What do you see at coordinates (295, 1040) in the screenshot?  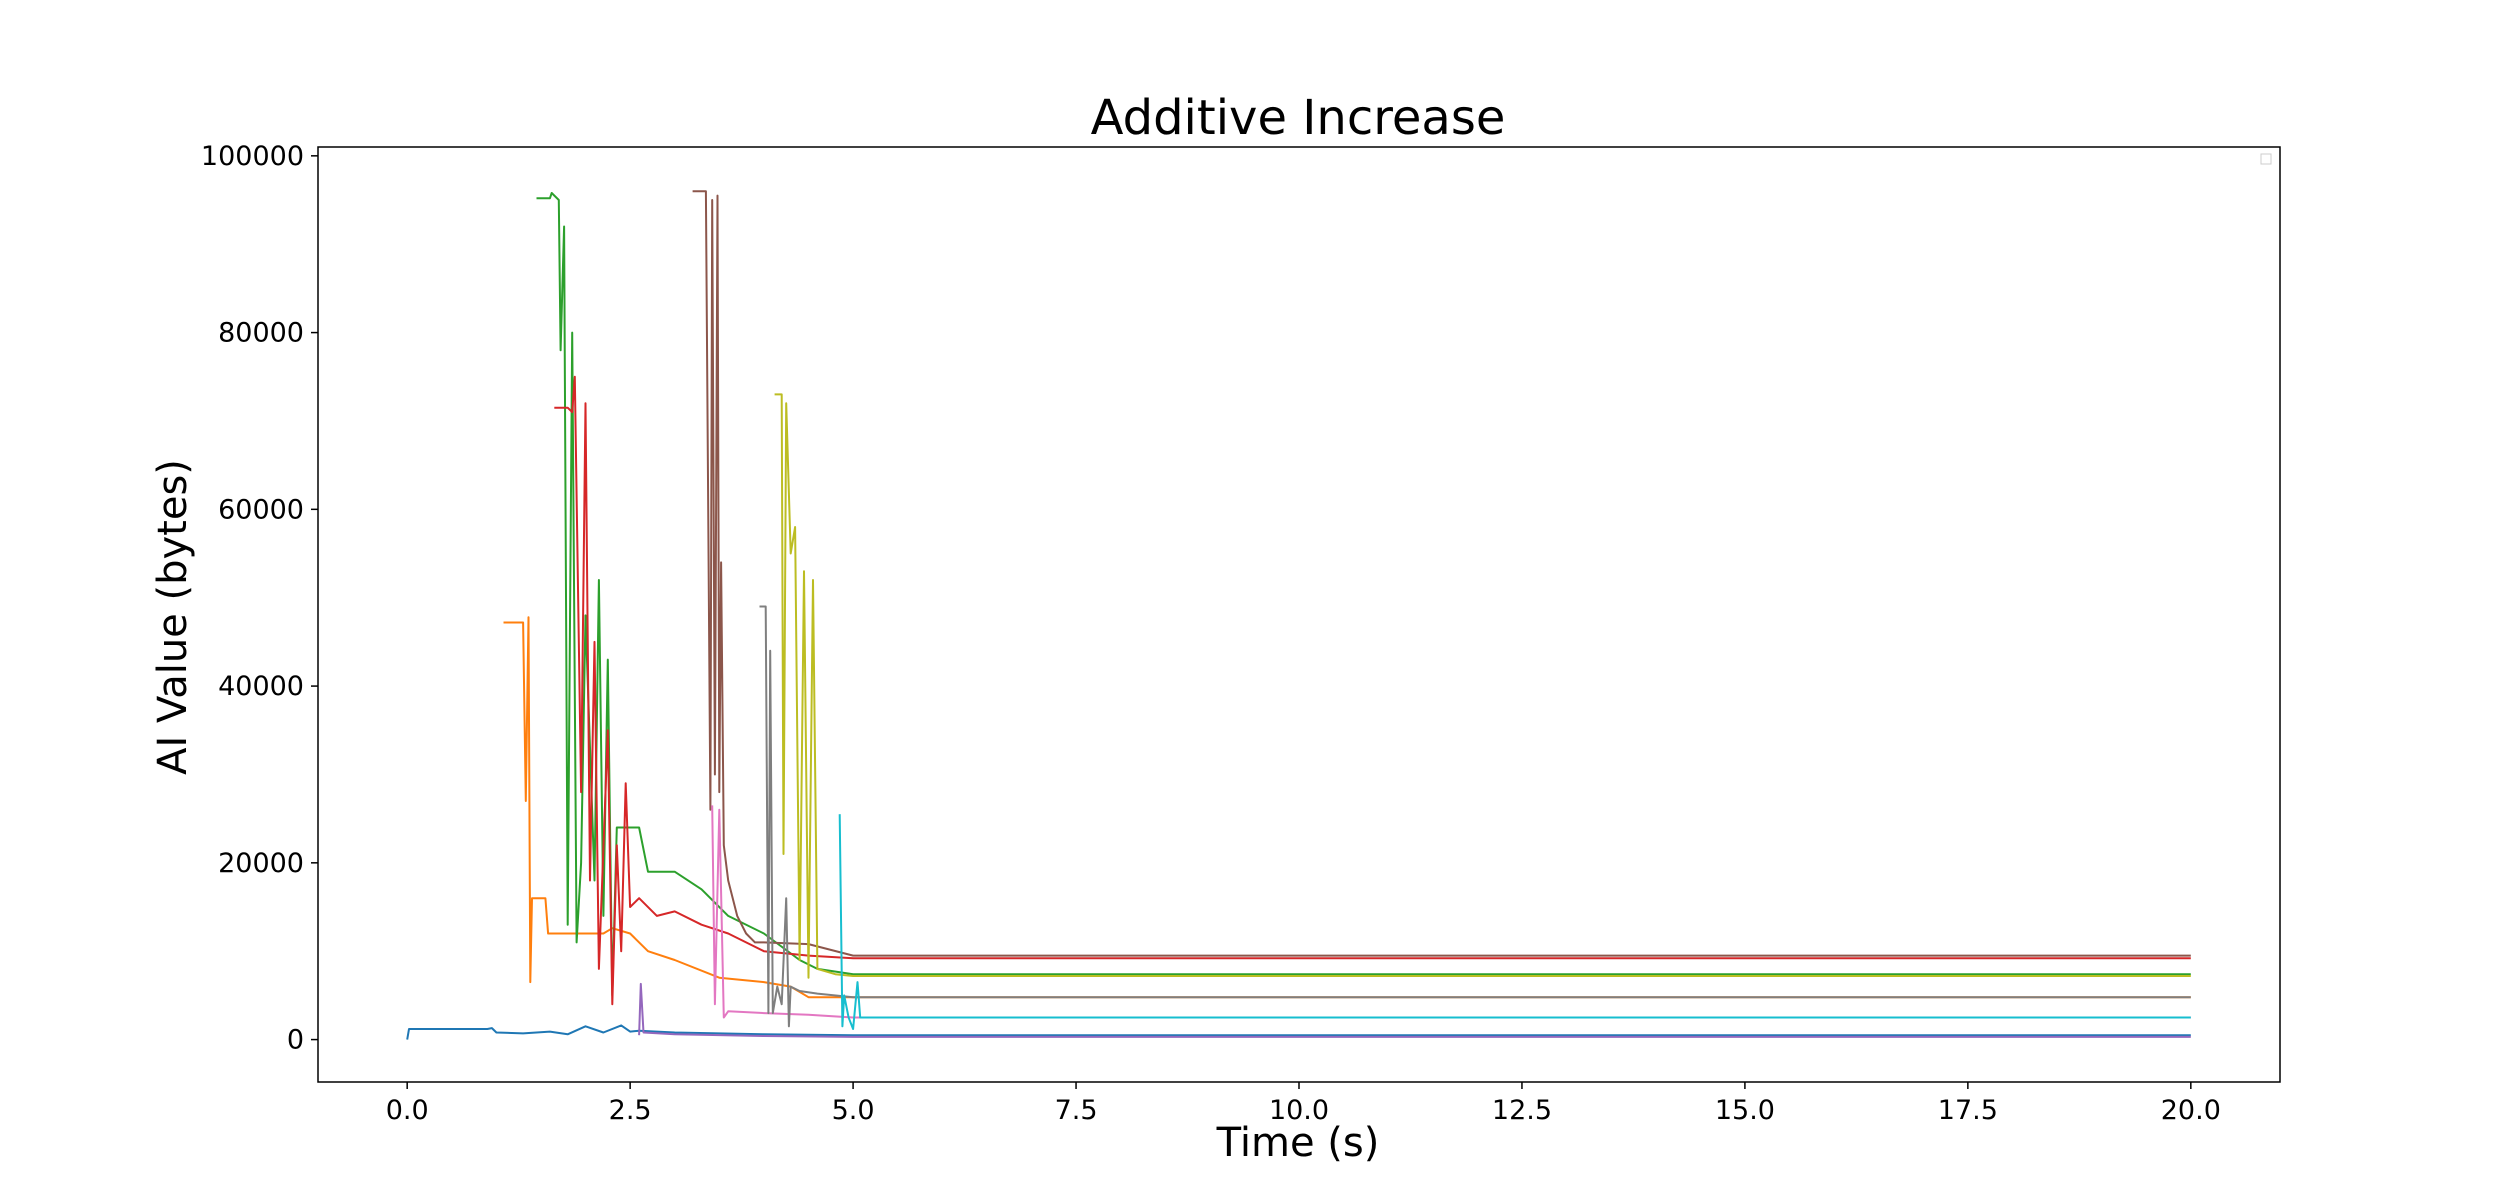 I see `y-tick-label: 0` at bounding box center [295, 1040].